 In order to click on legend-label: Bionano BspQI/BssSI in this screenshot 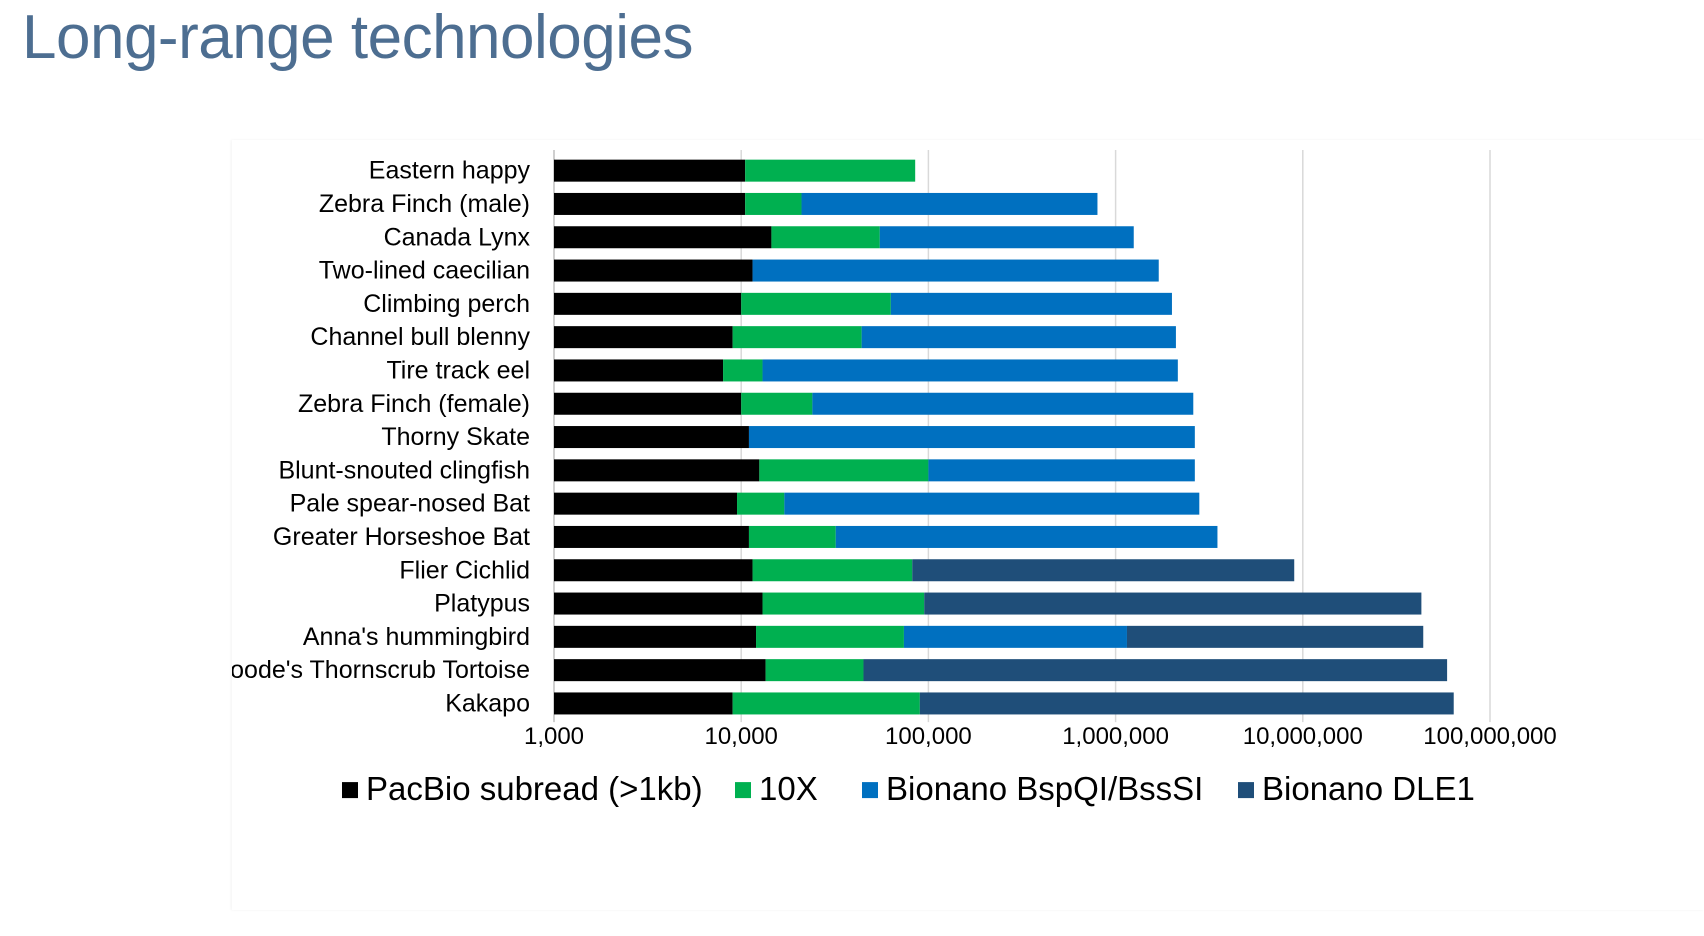, I will do `click(1044, 788)`.